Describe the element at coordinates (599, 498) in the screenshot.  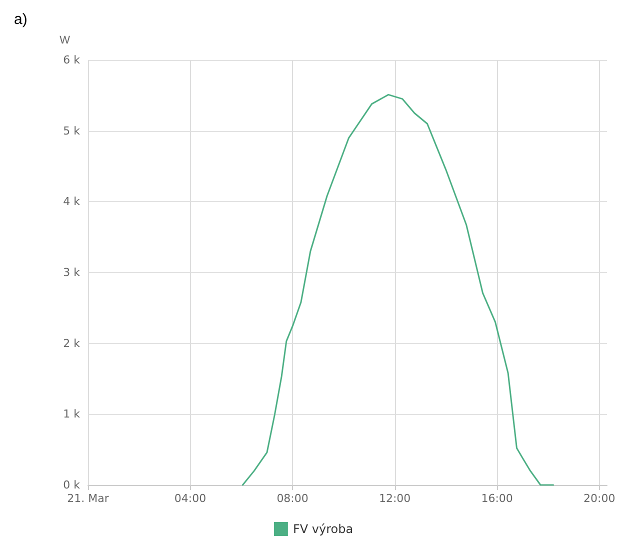
I see `x-tick-label: 20:00` at that location.